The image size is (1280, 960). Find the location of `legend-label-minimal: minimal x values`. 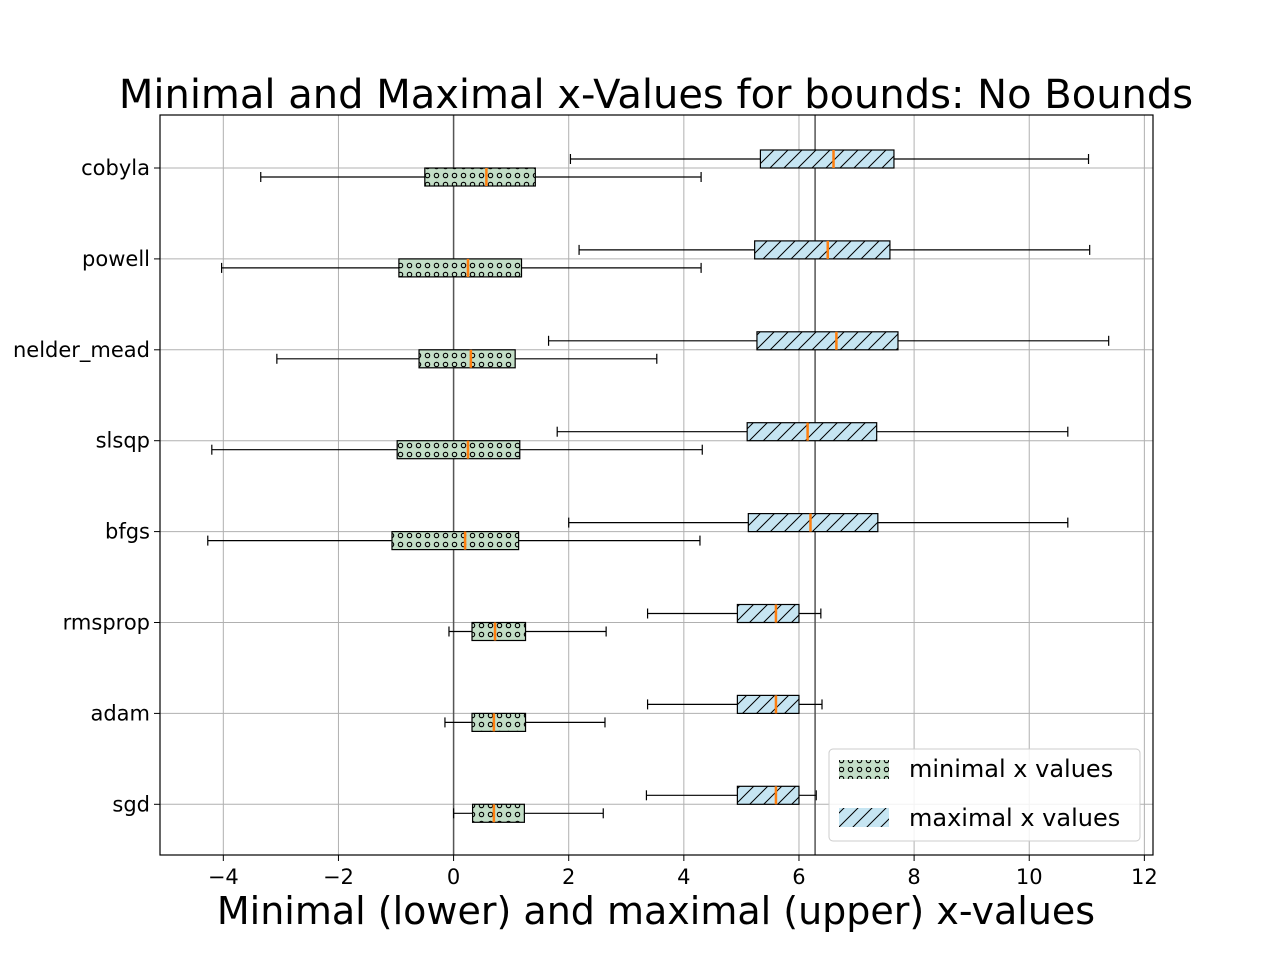

legend-label-minimal: minimal x values is located at coordinates (1011, 769).